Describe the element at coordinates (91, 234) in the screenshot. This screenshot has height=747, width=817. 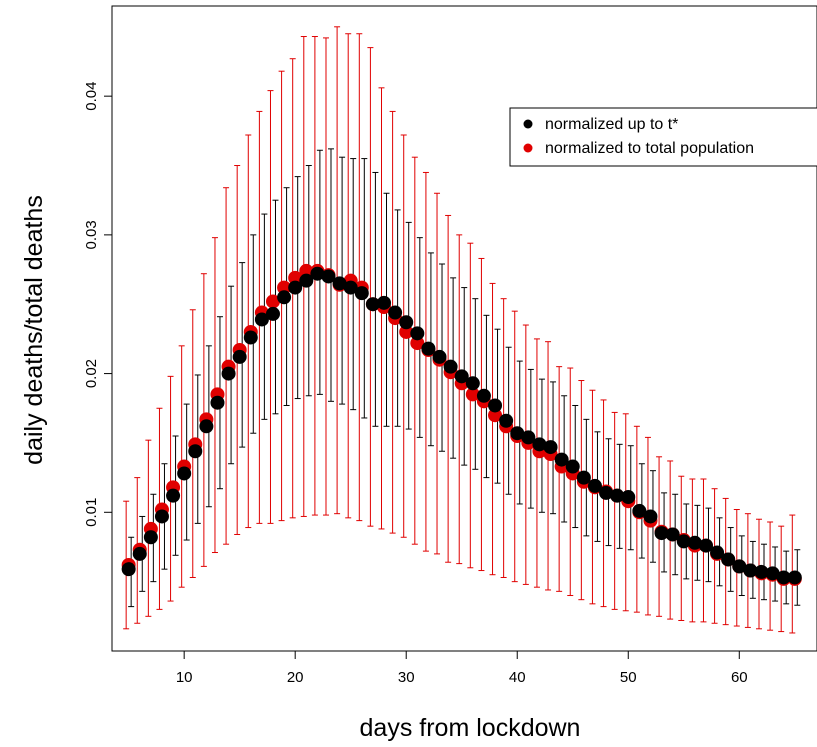
I see `y-tick-label: 0.03` at that location.